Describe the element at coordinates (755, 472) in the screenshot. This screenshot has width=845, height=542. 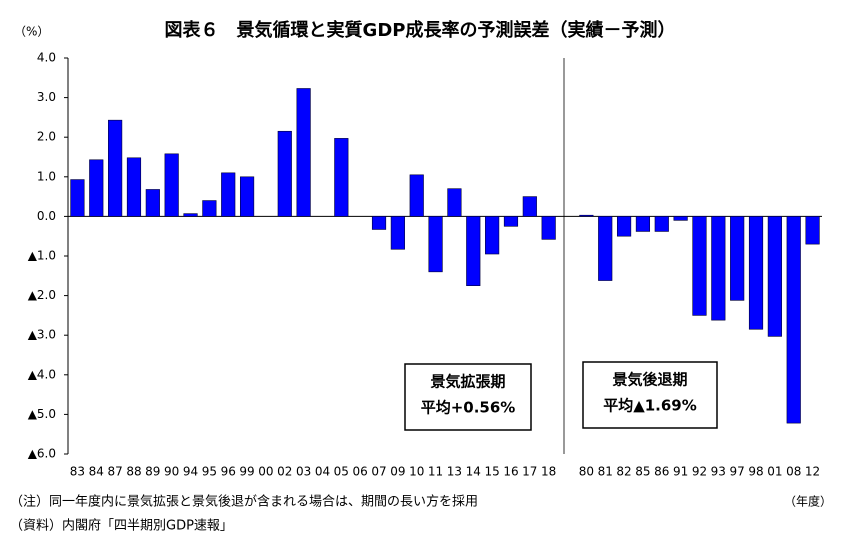
I see `x-tick-label: 98` at that location.